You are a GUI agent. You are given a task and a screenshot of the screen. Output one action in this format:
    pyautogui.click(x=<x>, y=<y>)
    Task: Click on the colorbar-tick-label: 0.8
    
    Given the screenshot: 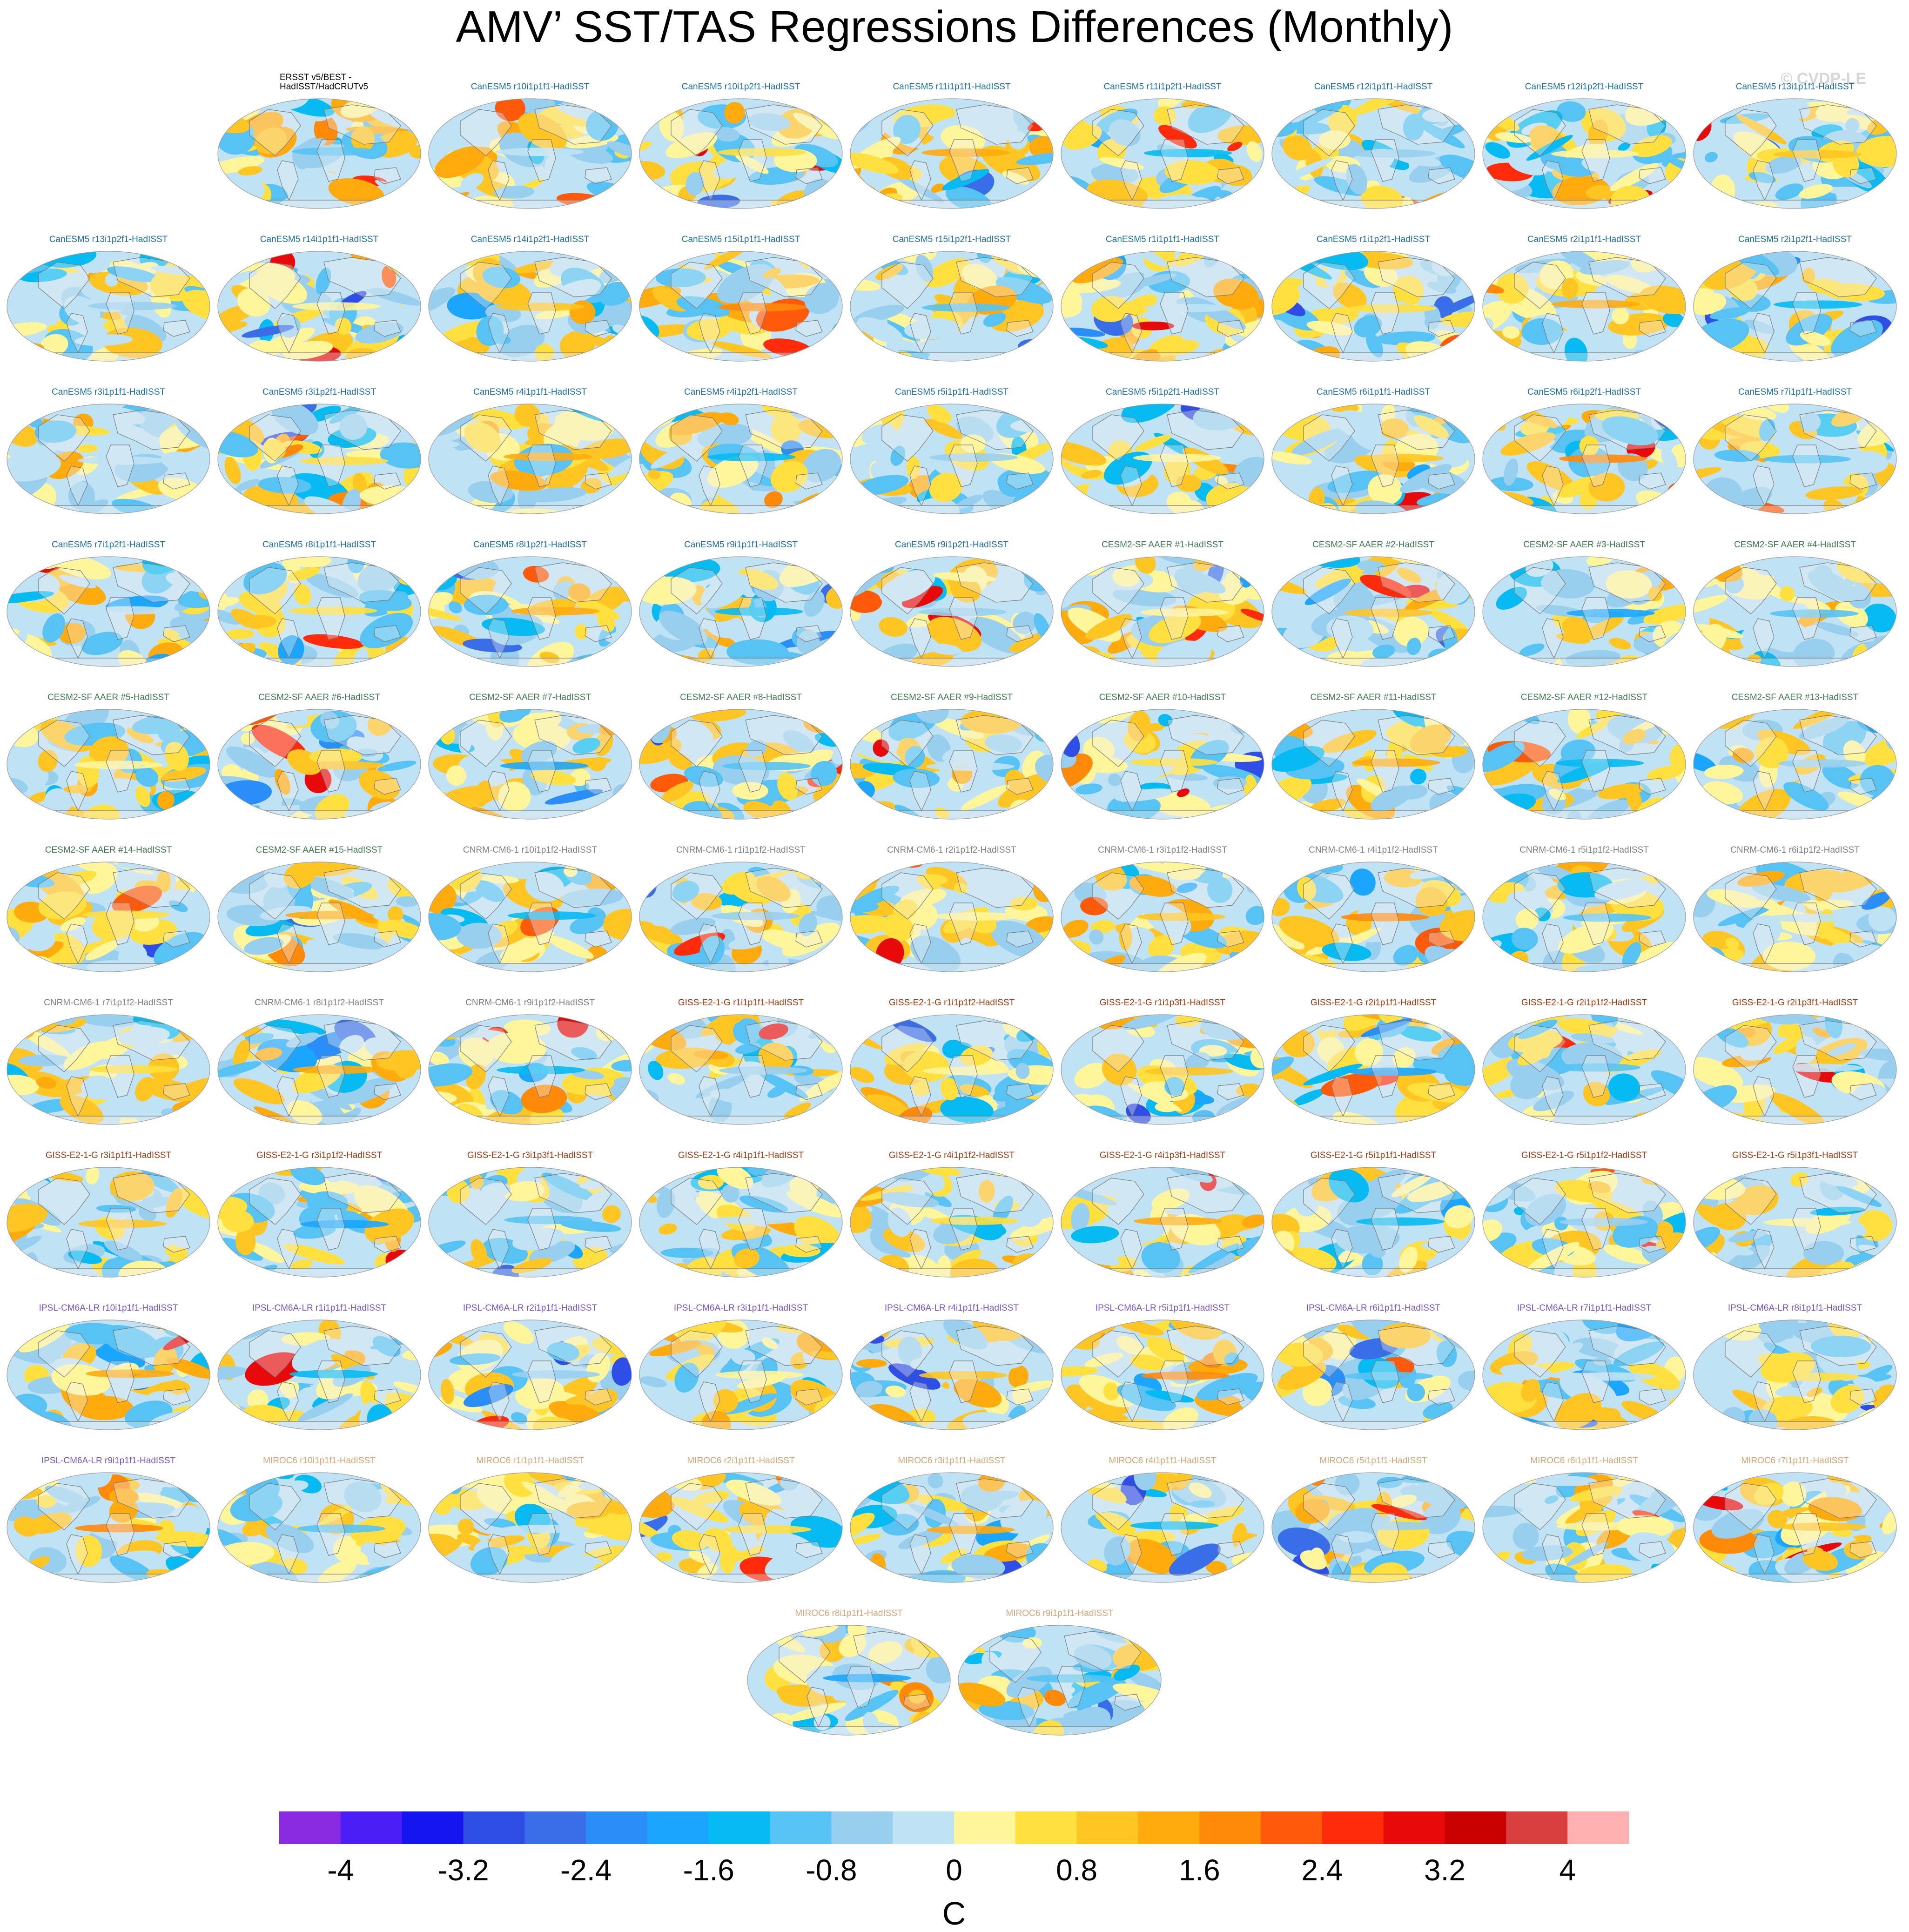 What is the action you would take?
    pyautogui.click(x=1076, y=1870)
    